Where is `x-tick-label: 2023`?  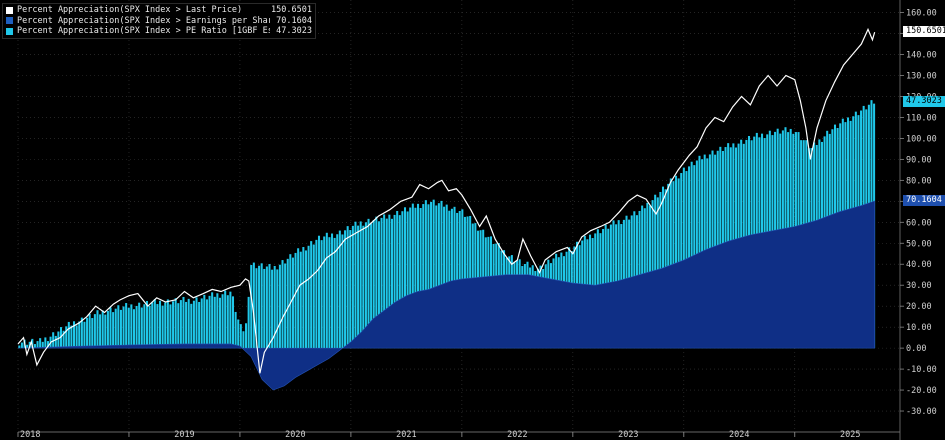 x-tick-label: 2023 is located at coordinates (628, 435).